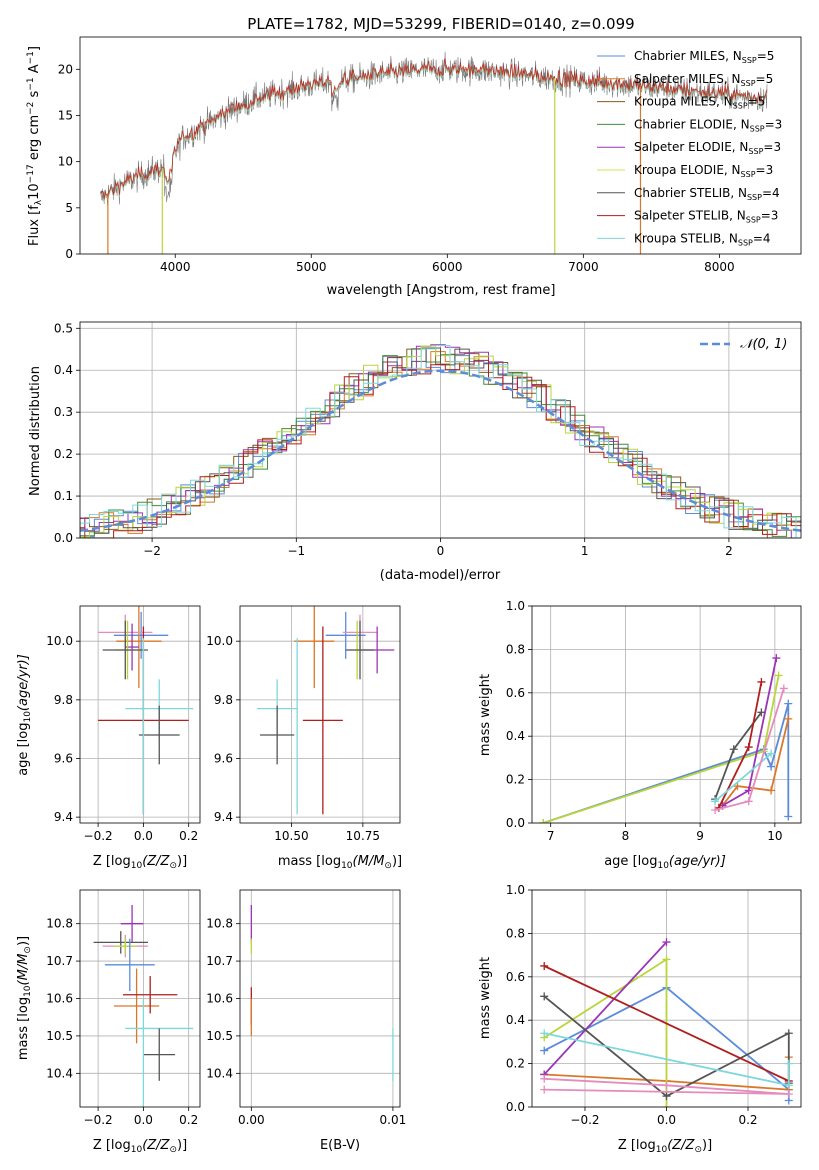  Describe the element at coordinates (23, 749) in the screenshot. I see `age-z-ylabel-part: age [log` at that location.